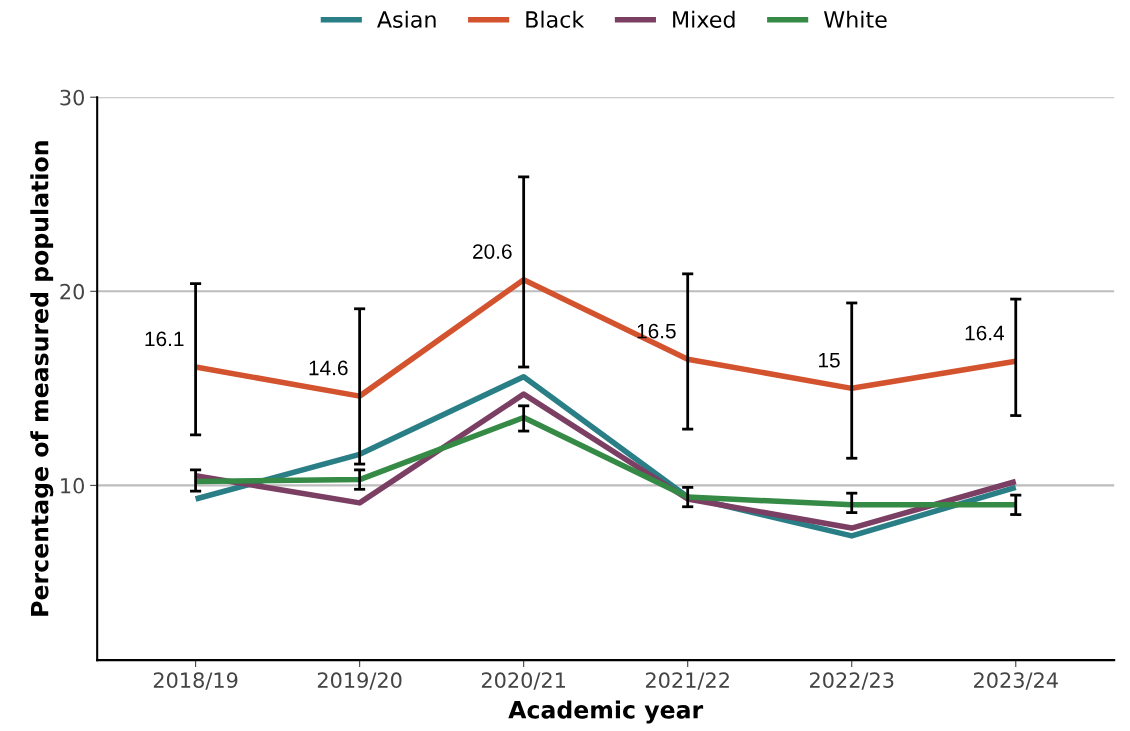 Image resolution: width=1130 pixels, height=731 pixels. I want to click on legend-label: Asian, so click(406, 19).